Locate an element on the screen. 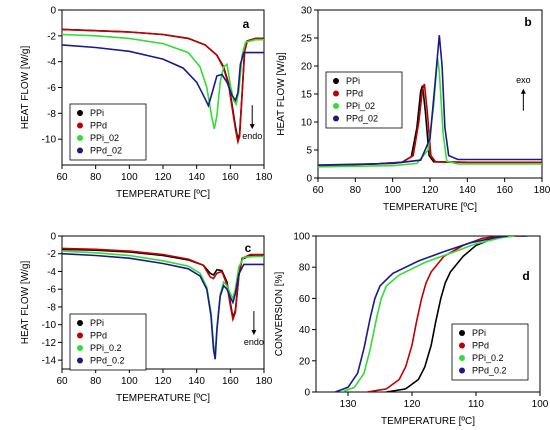 The height and width of the screenshot is (430, 550). y-tick-label: 10 is located at coordinates (307, 123).